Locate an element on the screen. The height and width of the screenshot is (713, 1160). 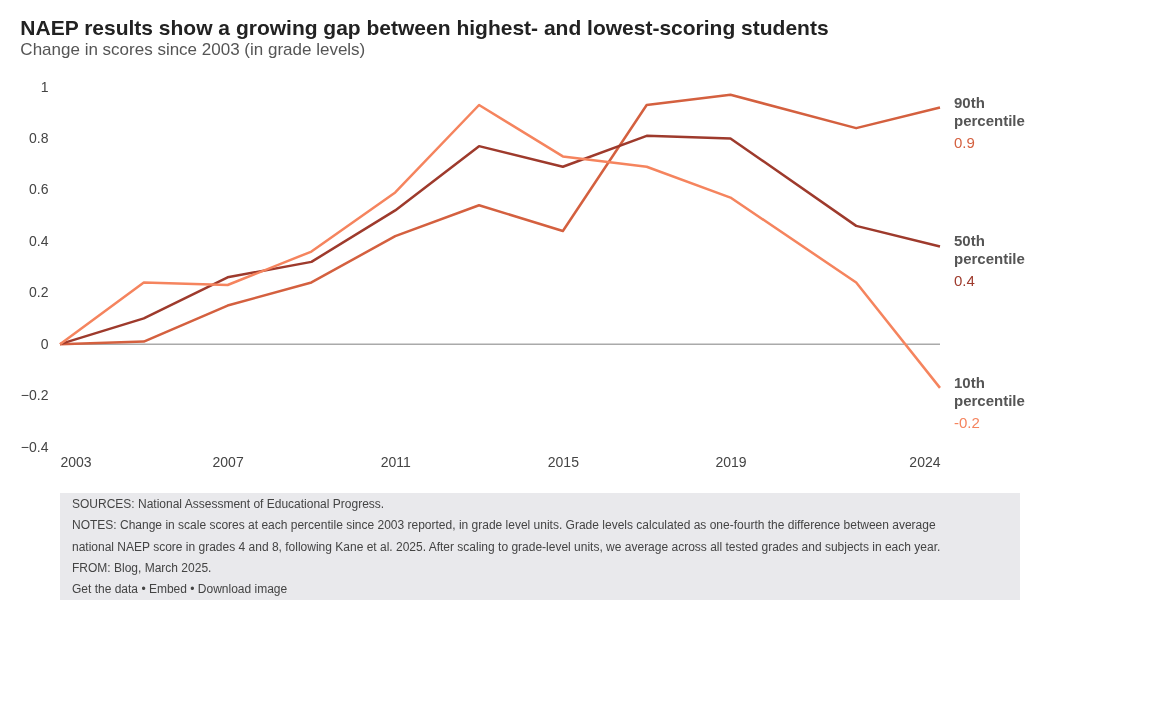
x-tick-label: 2024 is located at coordinates (925, 461).